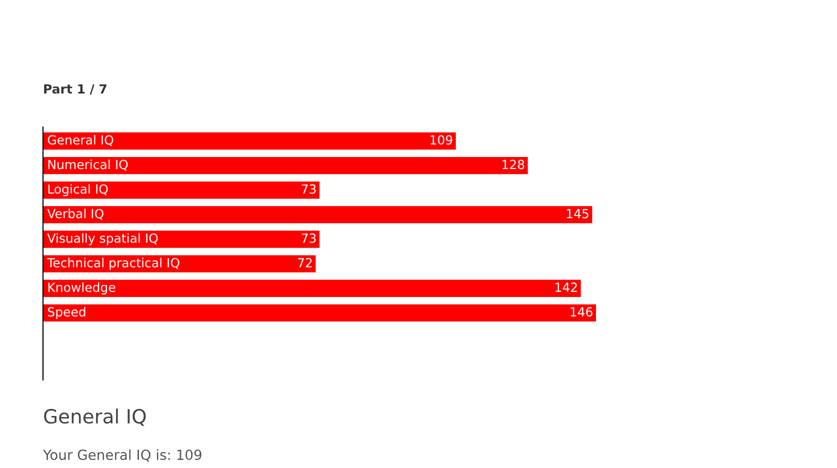 This screenshot has height=468, width=837. I want to click on text: Your General IQ is: 109, so click(122, 455).